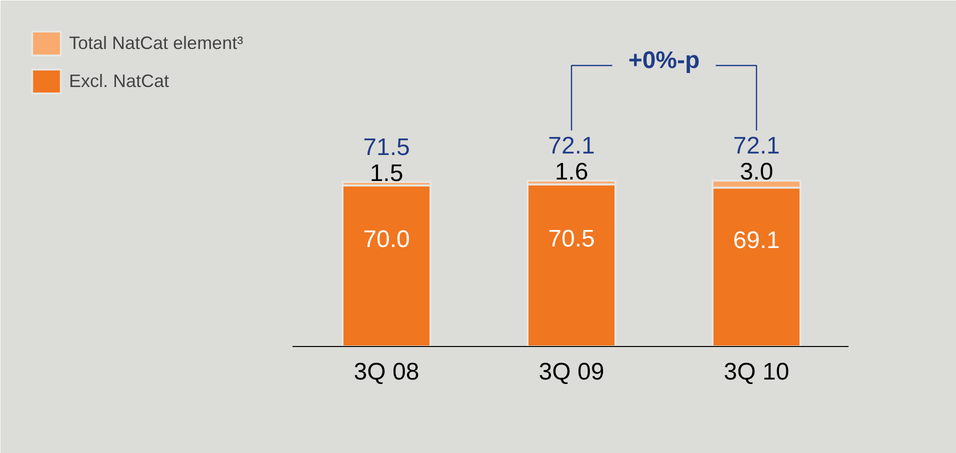 The image size is (956, 453). Describe the element at coordinates (757, 172) in the screenshot. I see `data-label: 3.0` at that location.